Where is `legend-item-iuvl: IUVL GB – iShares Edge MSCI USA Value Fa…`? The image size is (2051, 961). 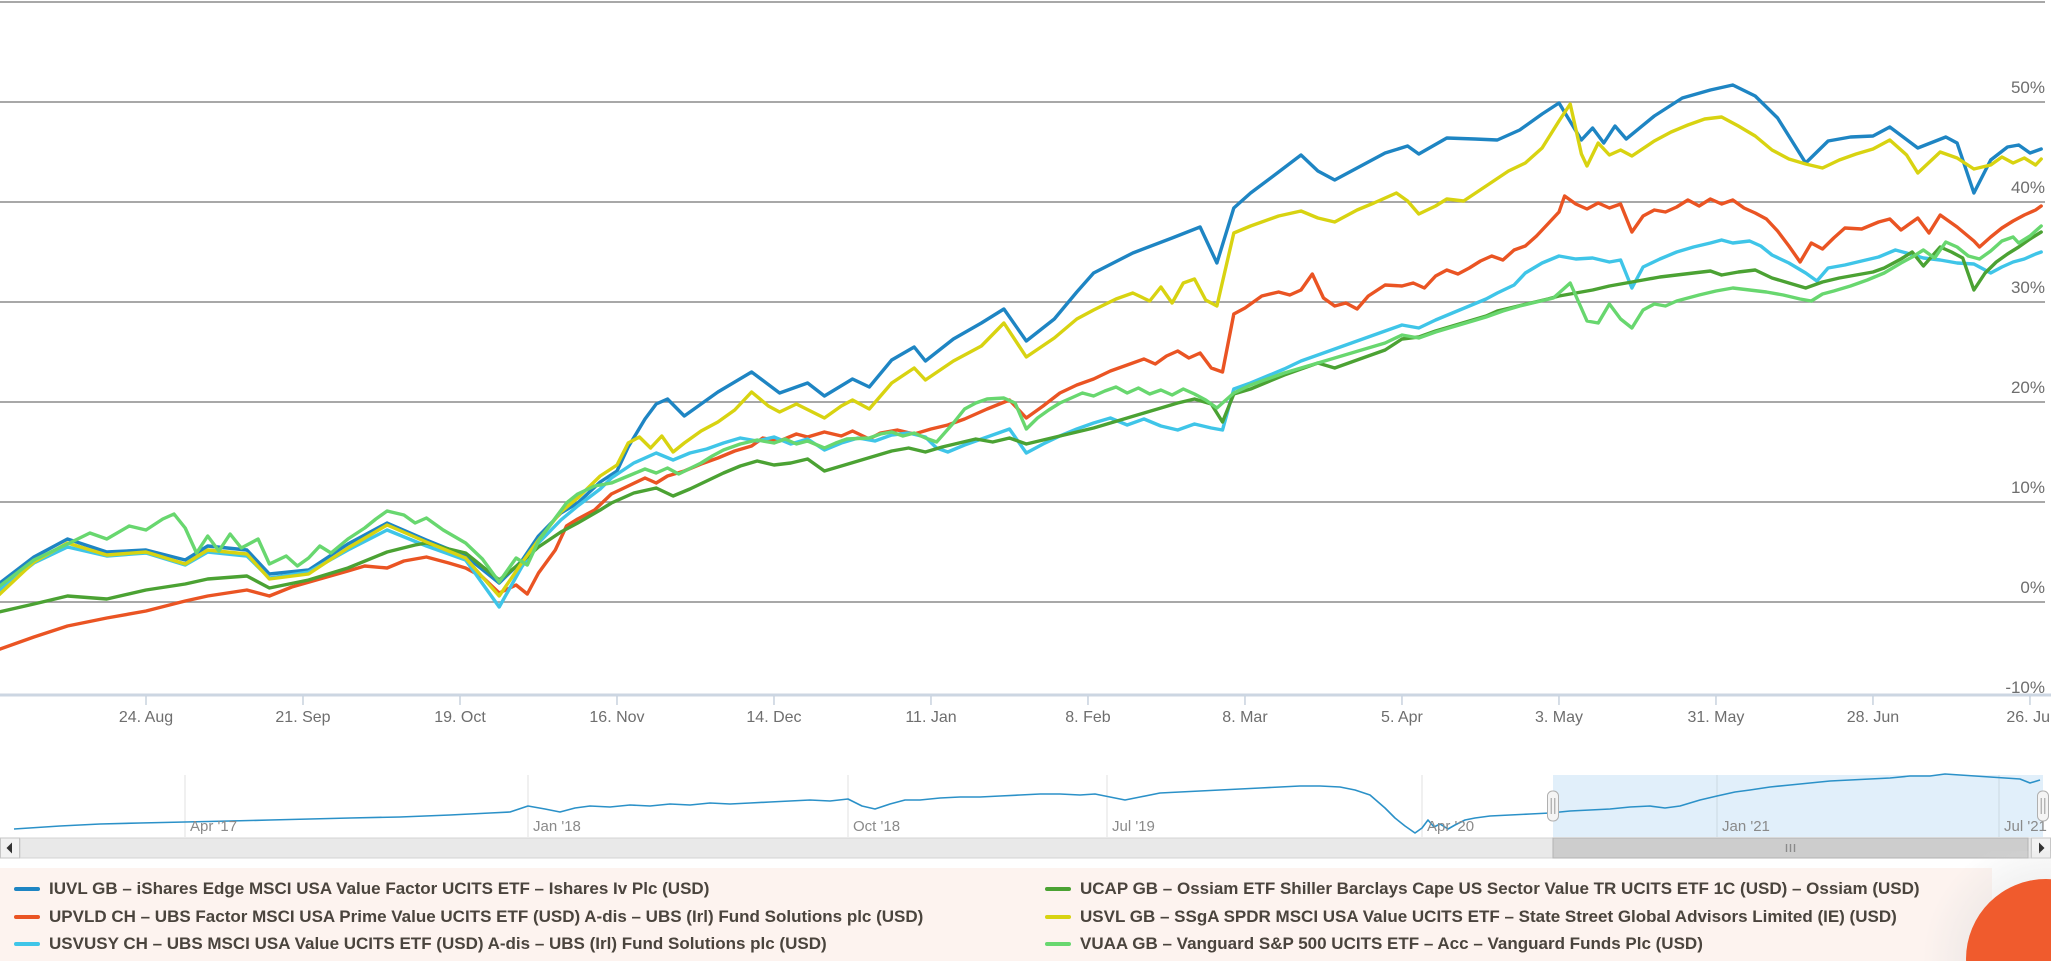 legend-item-iuvl: IUVL GB – iShares Edge MSCI USA Value Fa… is located at coordinates (361, 889).